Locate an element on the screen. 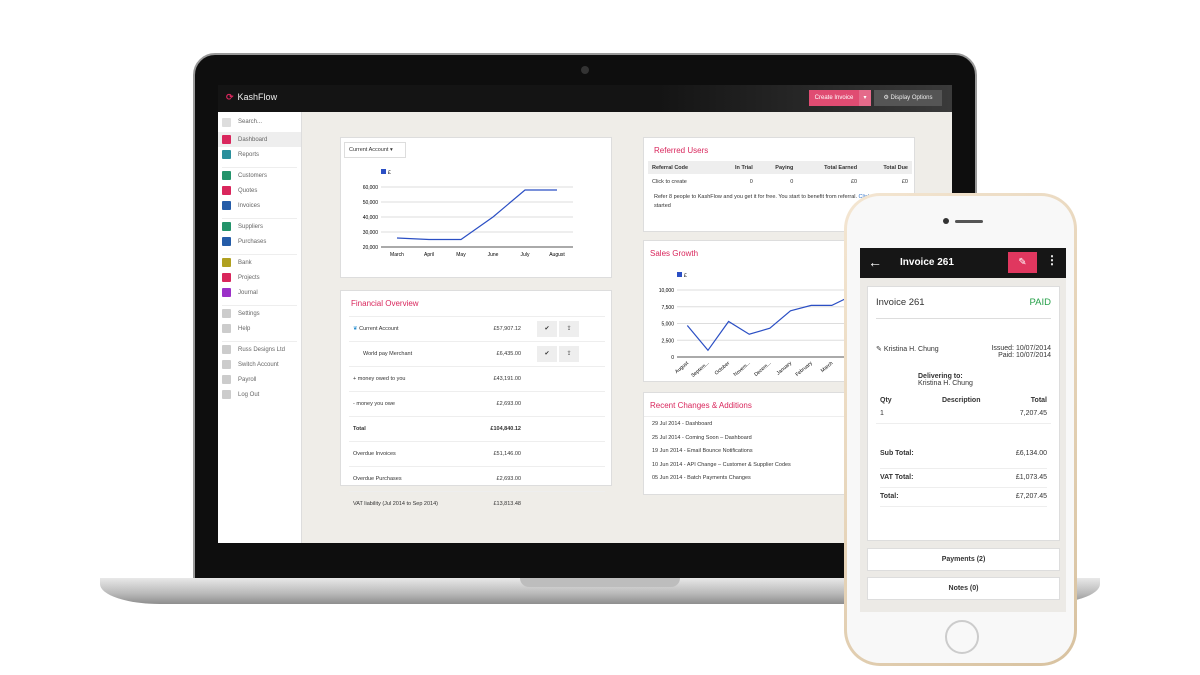  sidebar-item-label: Invoices is located at coordinates (249, 205).